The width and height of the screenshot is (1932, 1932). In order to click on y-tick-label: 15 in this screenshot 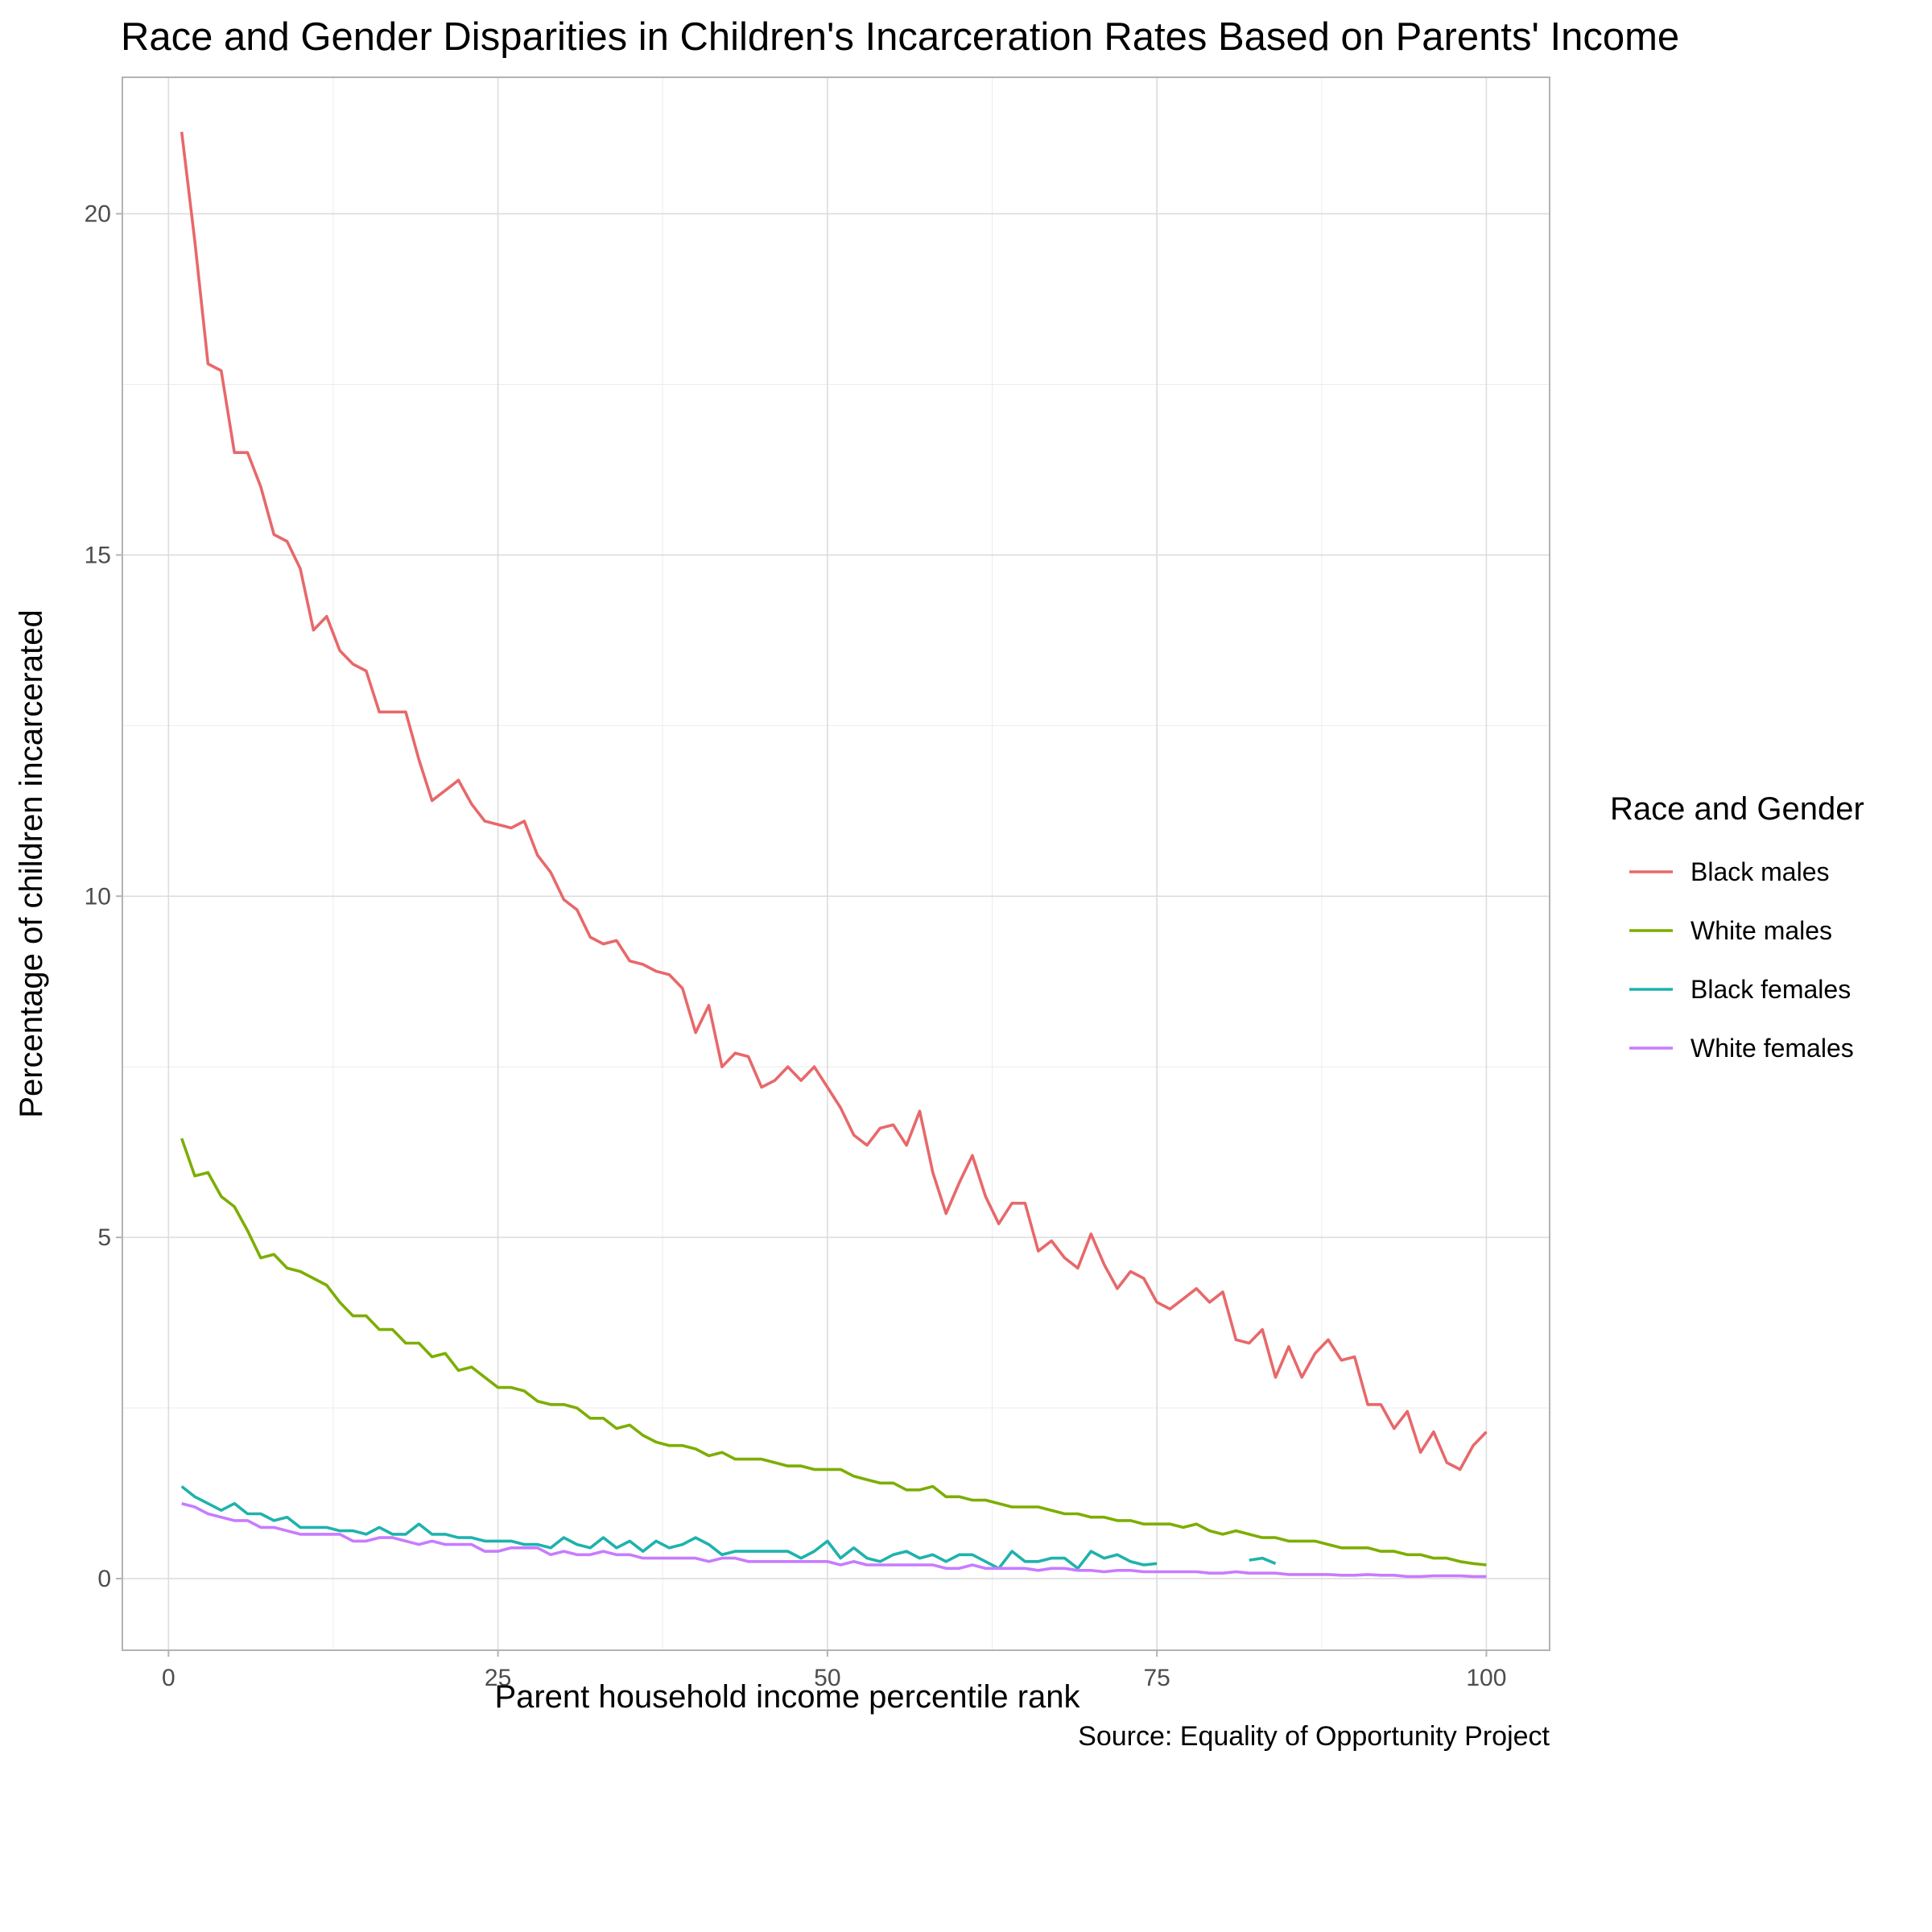, I will do `click(98, 555)`.